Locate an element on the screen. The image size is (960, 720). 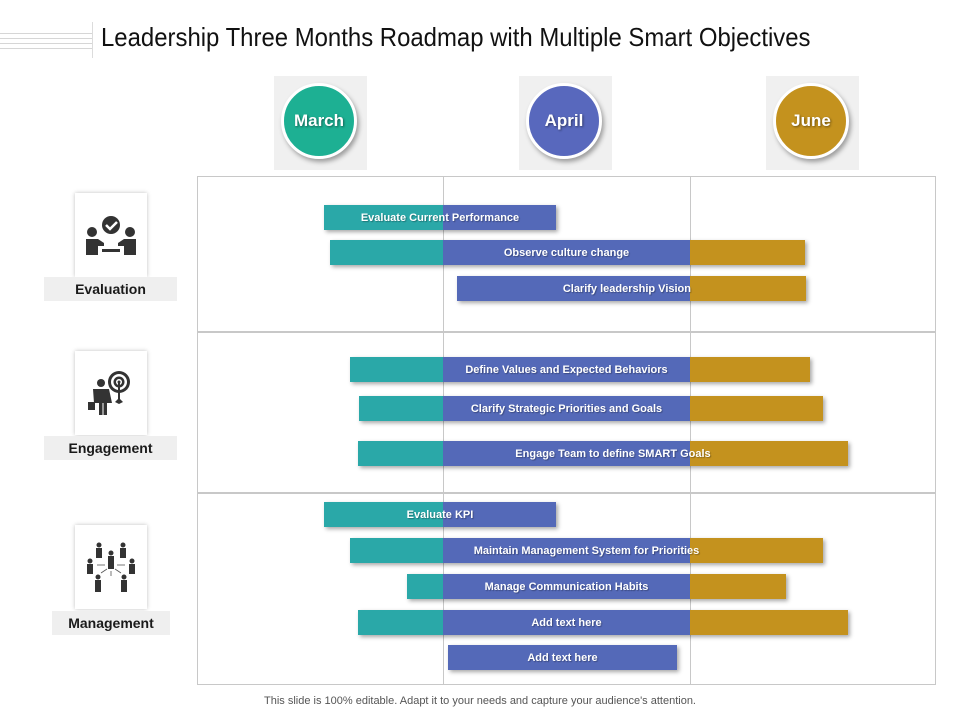
category-label: Engagement is located at coordinates (110, 448).